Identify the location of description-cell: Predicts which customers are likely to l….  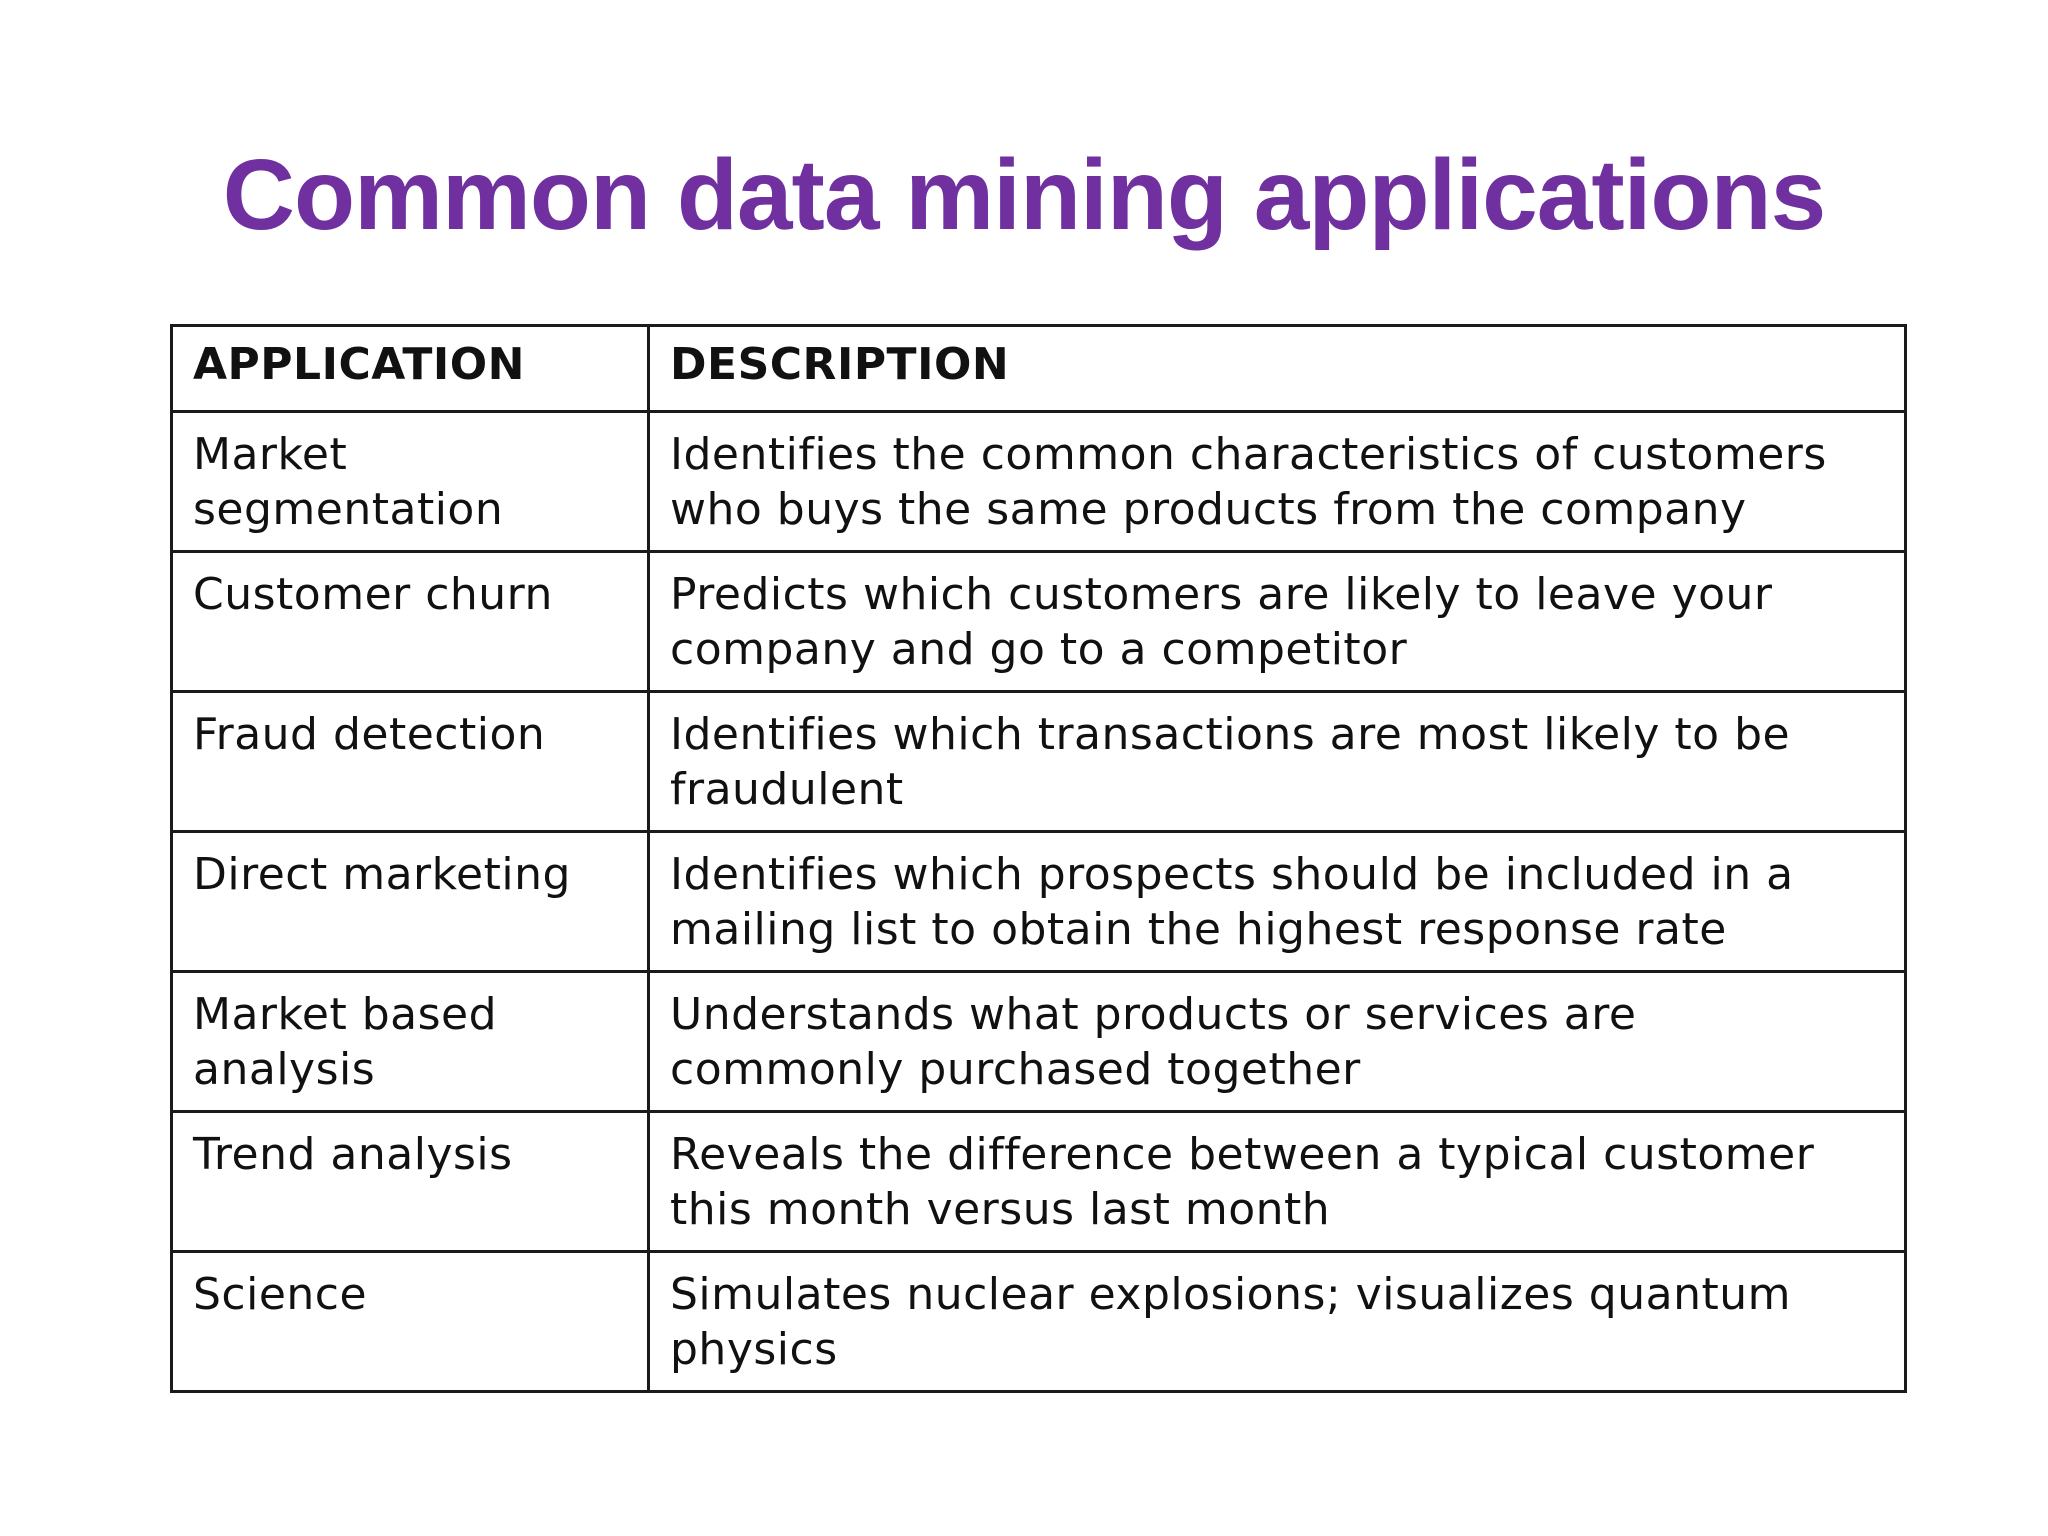
(1277, 621).